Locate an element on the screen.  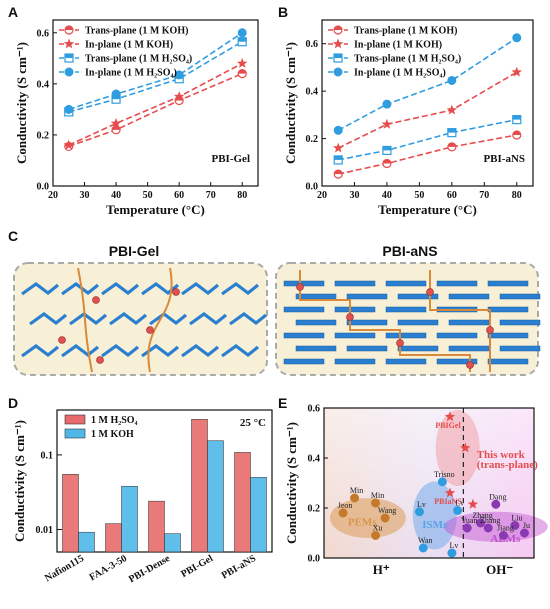
panel-letter-d: D is located at coordinates (13, 403).